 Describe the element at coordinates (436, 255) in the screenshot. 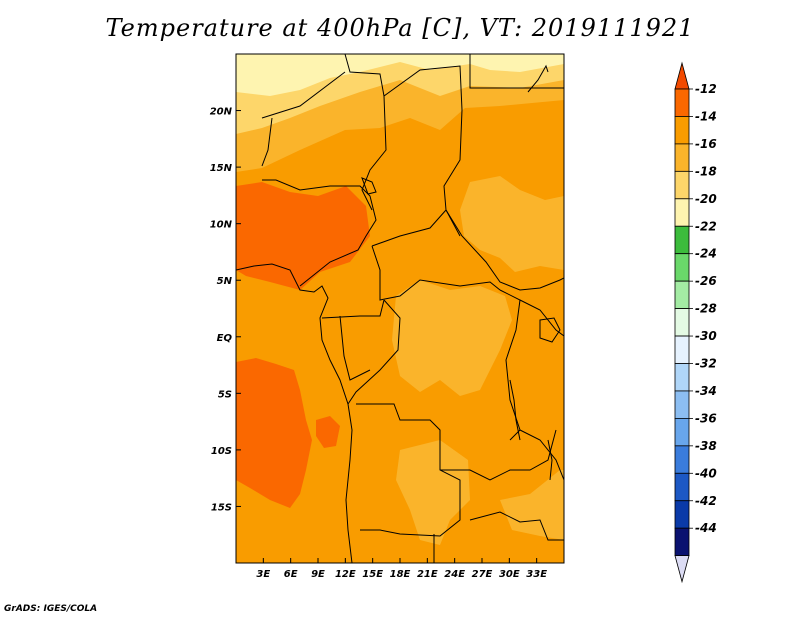

I see `border-car` at that location.